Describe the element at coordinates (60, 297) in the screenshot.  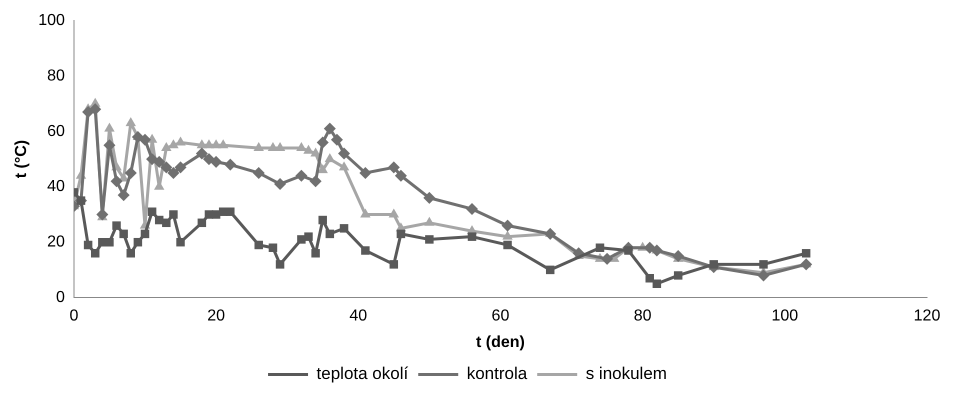
I see `y-tick-label: 0` at that location.